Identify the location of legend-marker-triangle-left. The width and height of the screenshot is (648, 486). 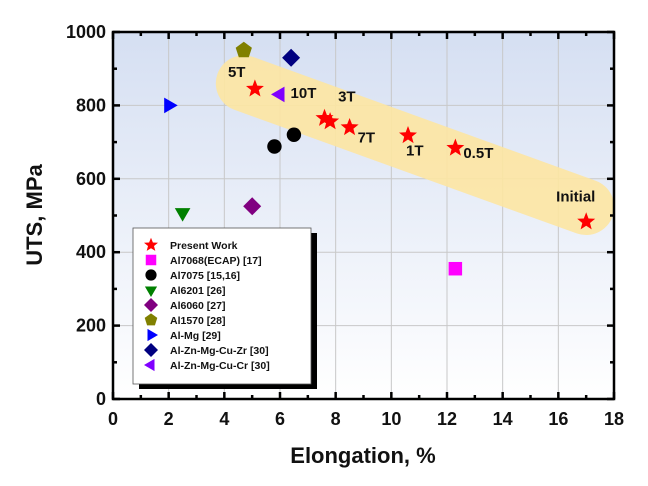
(149, 365).